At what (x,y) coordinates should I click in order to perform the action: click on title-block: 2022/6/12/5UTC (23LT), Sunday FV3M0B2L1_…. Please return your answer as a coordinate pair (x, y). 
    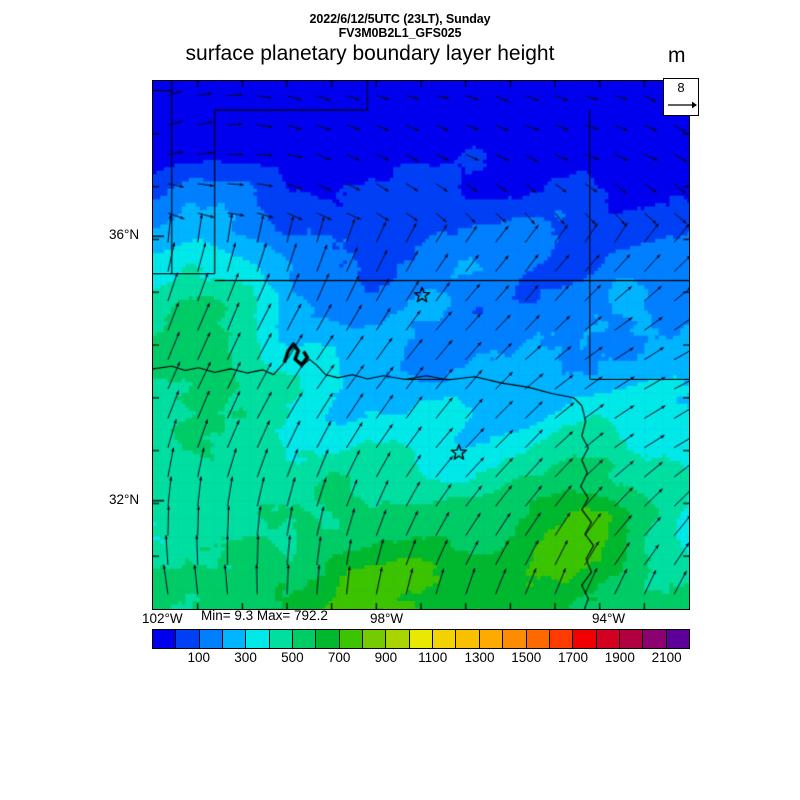
    Looking at the image, I should click on (400, 26).